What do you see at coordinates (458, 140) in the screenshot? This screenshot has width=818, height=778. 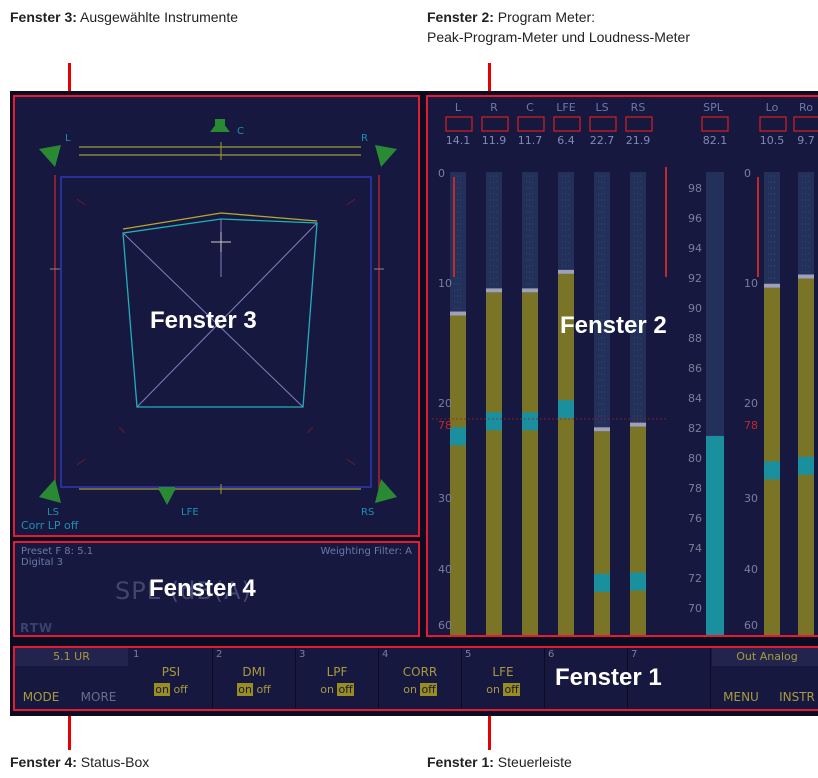 I see `peak-value-l: 14.1` at bounding box center [458, 140].